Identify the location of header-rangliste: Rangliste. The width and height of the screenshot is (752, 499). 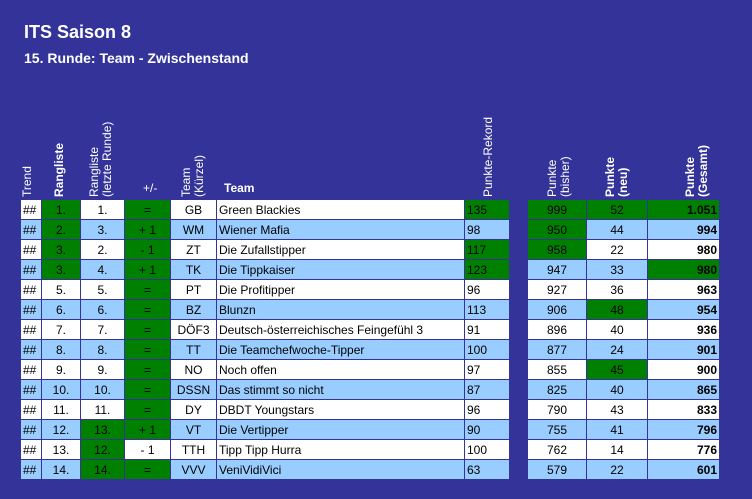
(59, 169).